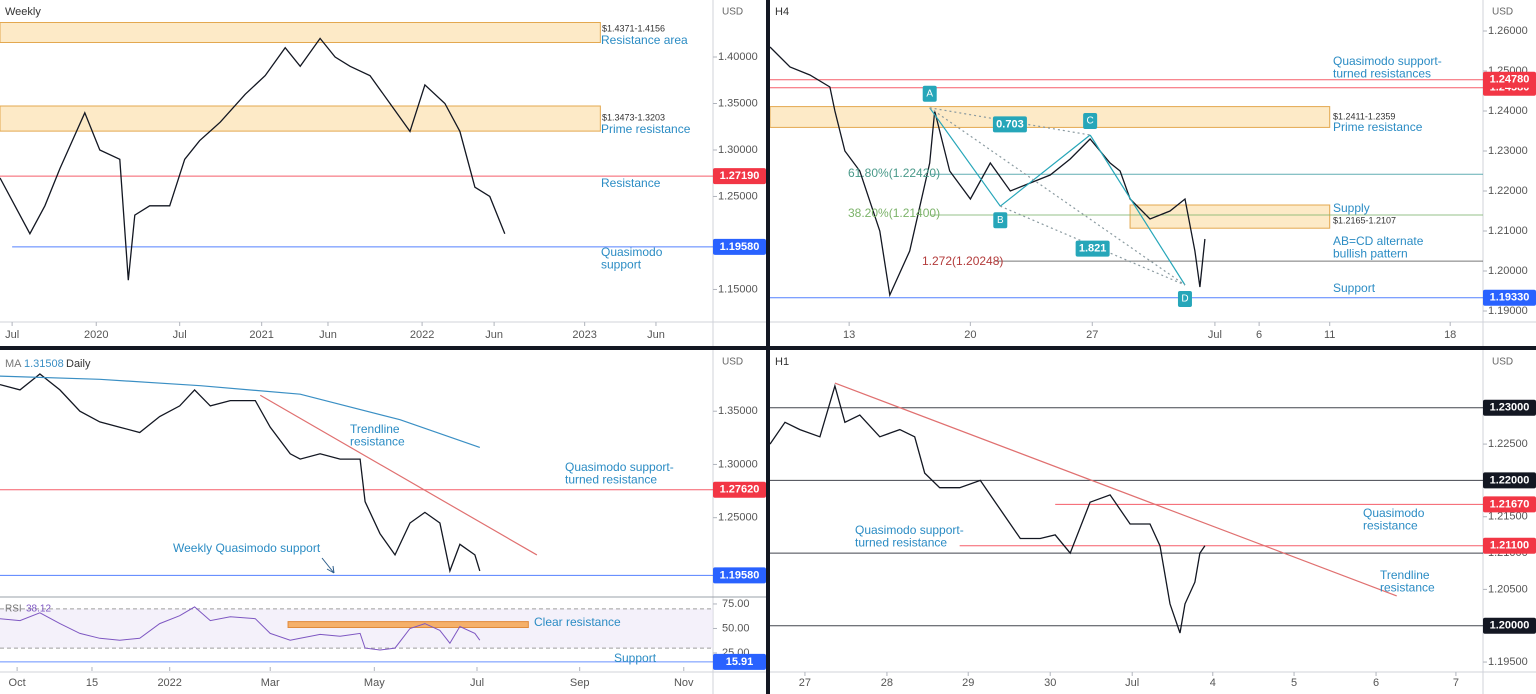 The image size is (1536, 694). What do you see at coordinates (782, 362) in the screenshot?
I see `panel-title: H1` at bounding box center [782, 362].